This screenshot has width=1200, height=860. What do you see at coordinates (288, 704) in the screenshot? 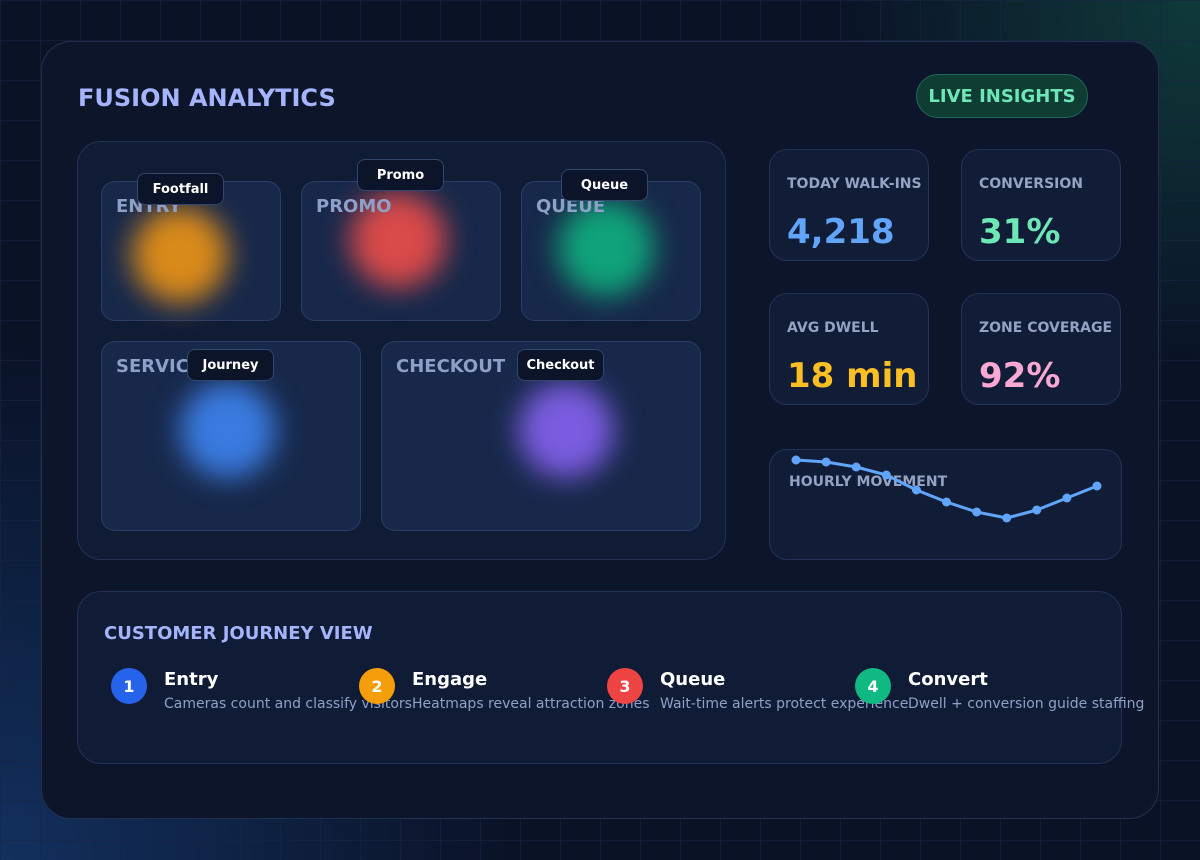
I see `step-description: Cameras count and classify visitors` at bounding box center [288, 704].